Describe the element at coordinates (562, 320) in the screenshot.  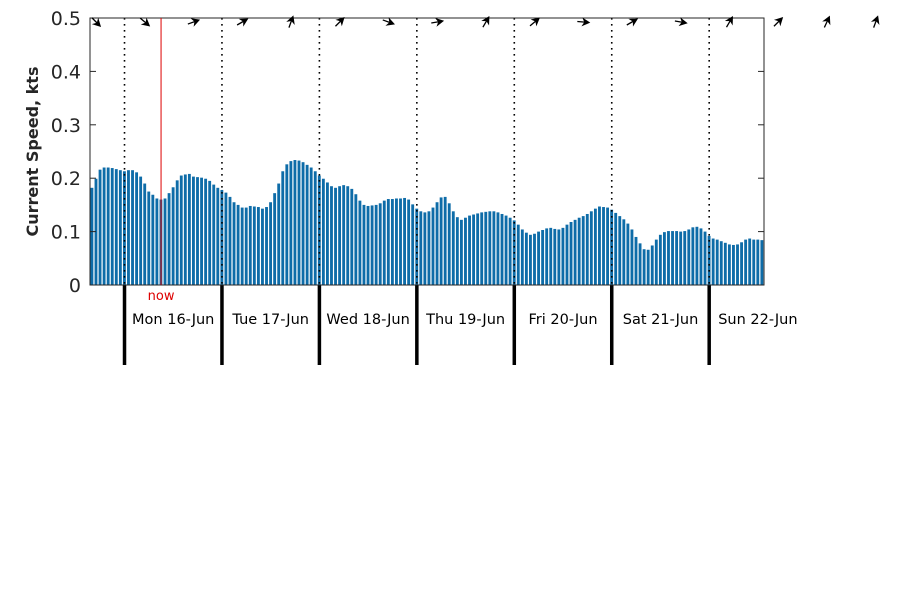
I see `day-label: Fri 20-Jun` at that location.